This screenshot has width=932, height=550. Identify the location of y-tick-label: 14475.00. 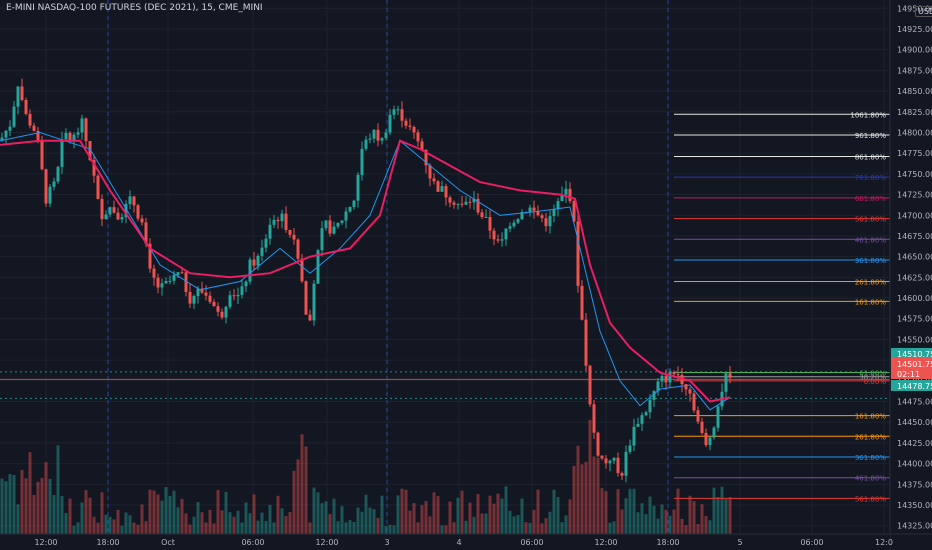
(914, 402).